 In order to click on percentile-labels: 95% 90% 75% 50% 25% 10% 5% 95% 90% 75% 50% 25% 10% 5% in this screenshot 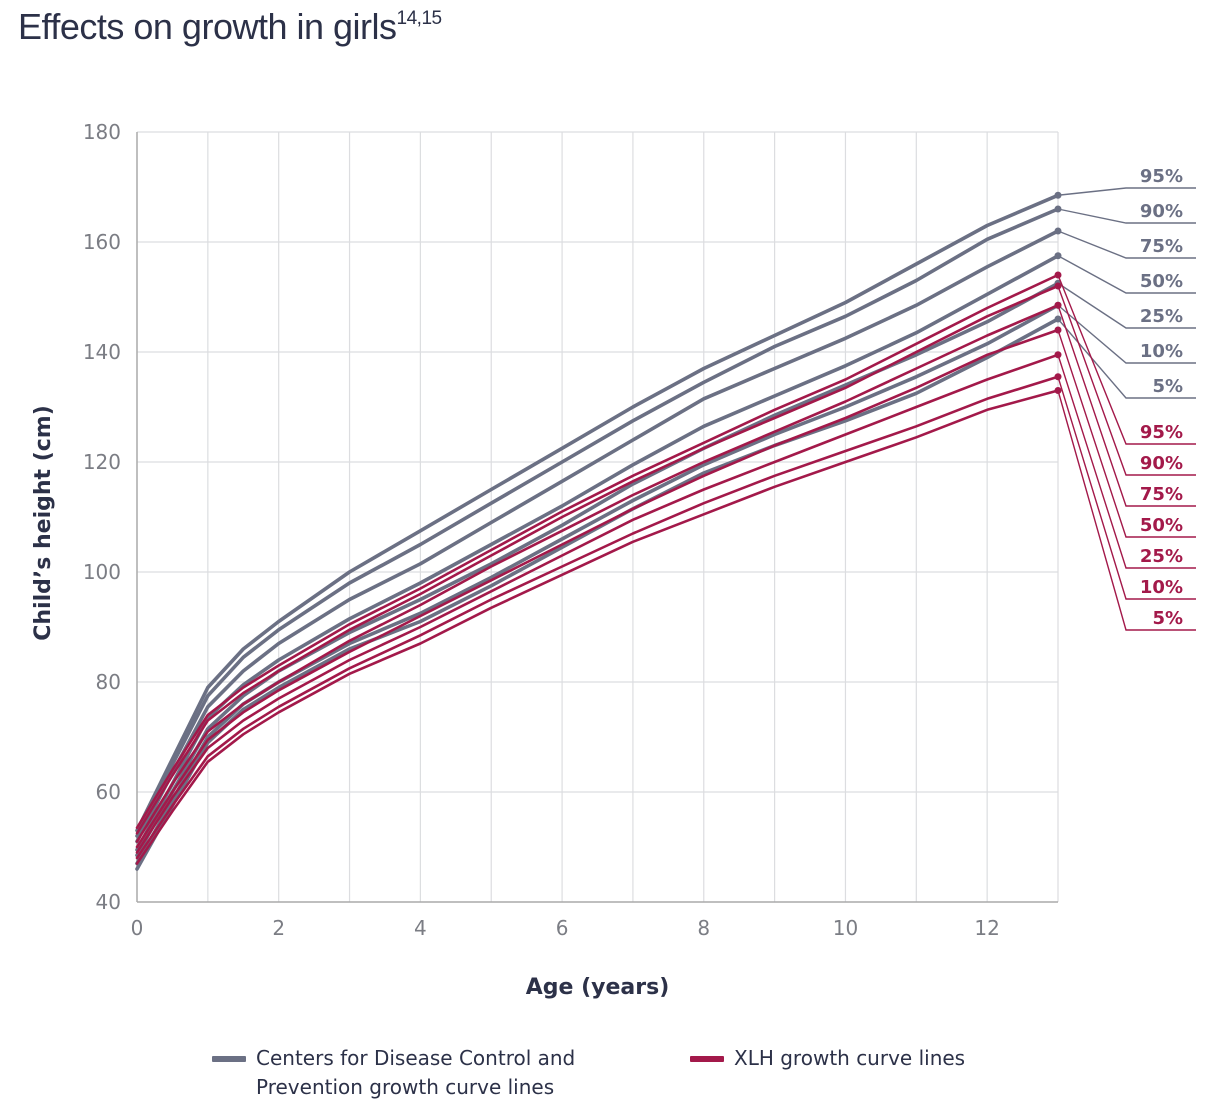, I will do `click(1125, 398)`.